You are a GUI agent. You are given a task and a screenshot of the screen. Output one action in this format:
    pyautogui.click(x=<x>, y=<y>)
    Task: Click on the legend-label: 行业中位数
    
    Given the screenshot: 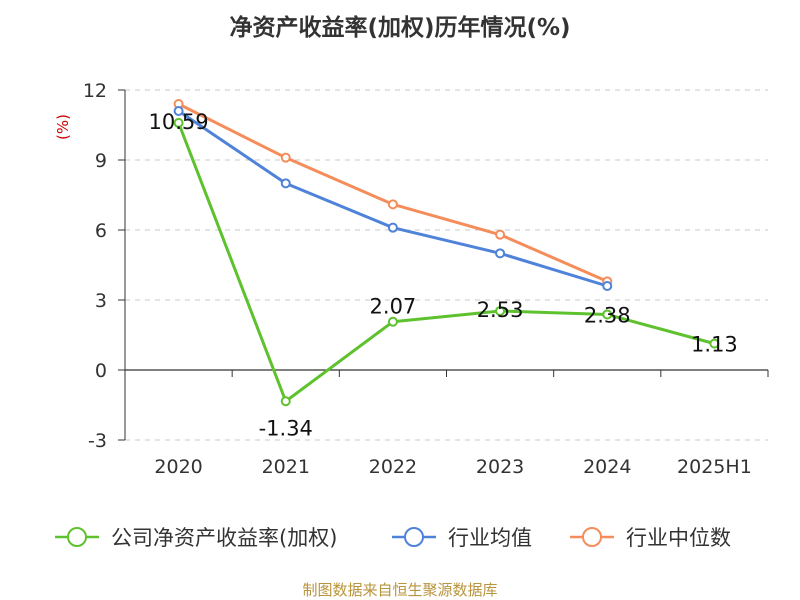 What is the action you would take?
    pyautogui.click(x=678, y=538)
    